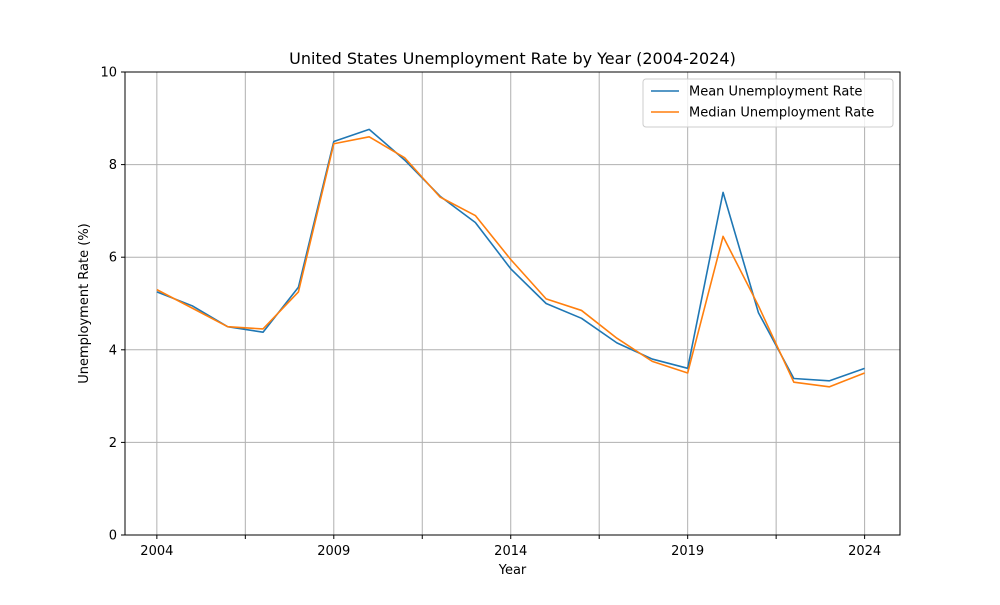 This screenshot has width=1000, height=605. I want to click on y-tick-label: 6, so click(113, 258).